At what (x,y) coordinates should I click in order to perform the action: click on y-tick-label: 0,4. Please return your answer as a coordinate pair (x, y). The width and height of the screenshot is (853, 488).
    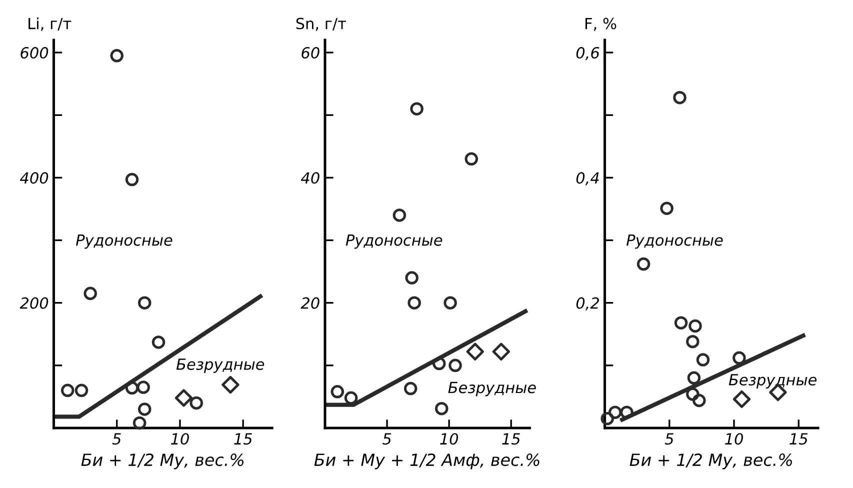
    Looking at the image, I should click on (587, 179).